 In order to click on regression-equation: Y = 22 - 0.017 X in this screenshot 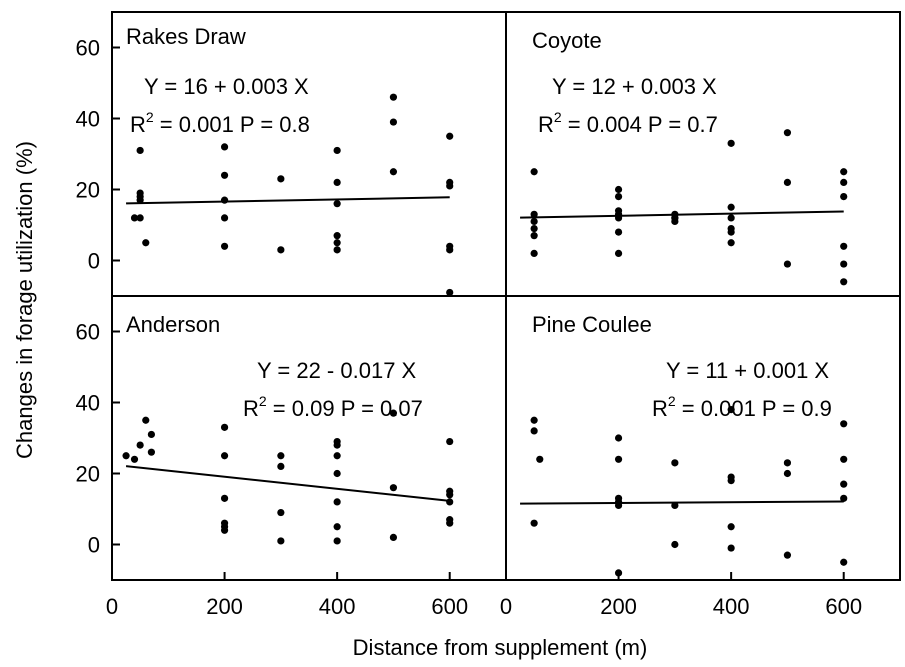, I will do `click(337, 370)`.